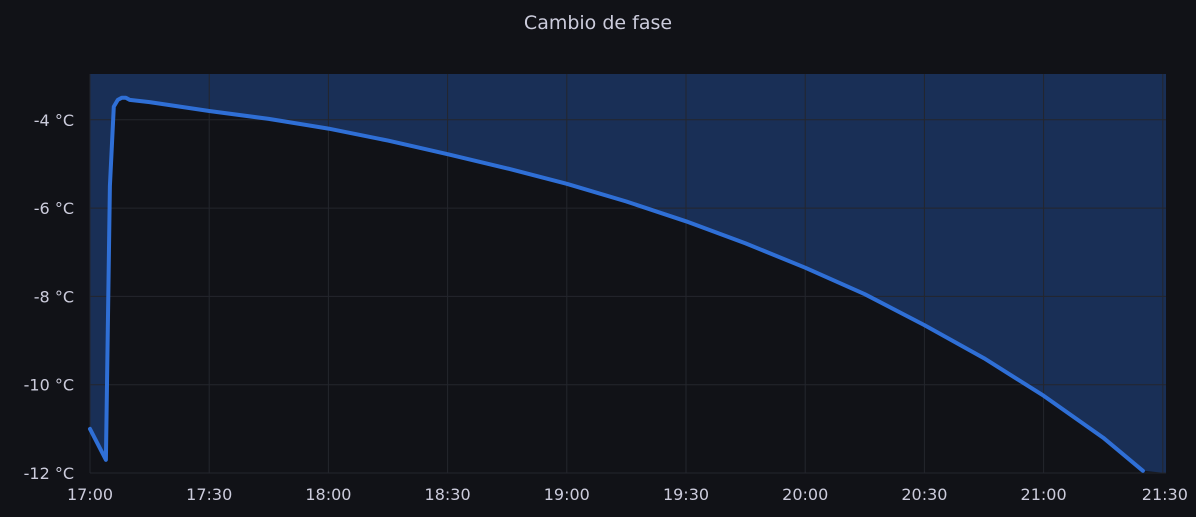 This screenshot has height=517, width=1196. Describe the element at coordinates (1044, 494) in the screenshot. I see `x-tick-label: 21:00` at that location.